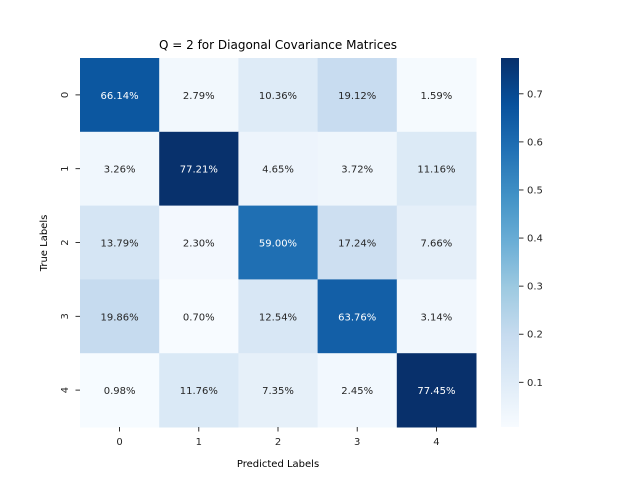 The height and width of the screenshot is (480, 640). What do you see at coordinates (535, 287) in the screenshot?
I see `colorbar-tick-label-2: 0.3` at bounding box center [535, 287].